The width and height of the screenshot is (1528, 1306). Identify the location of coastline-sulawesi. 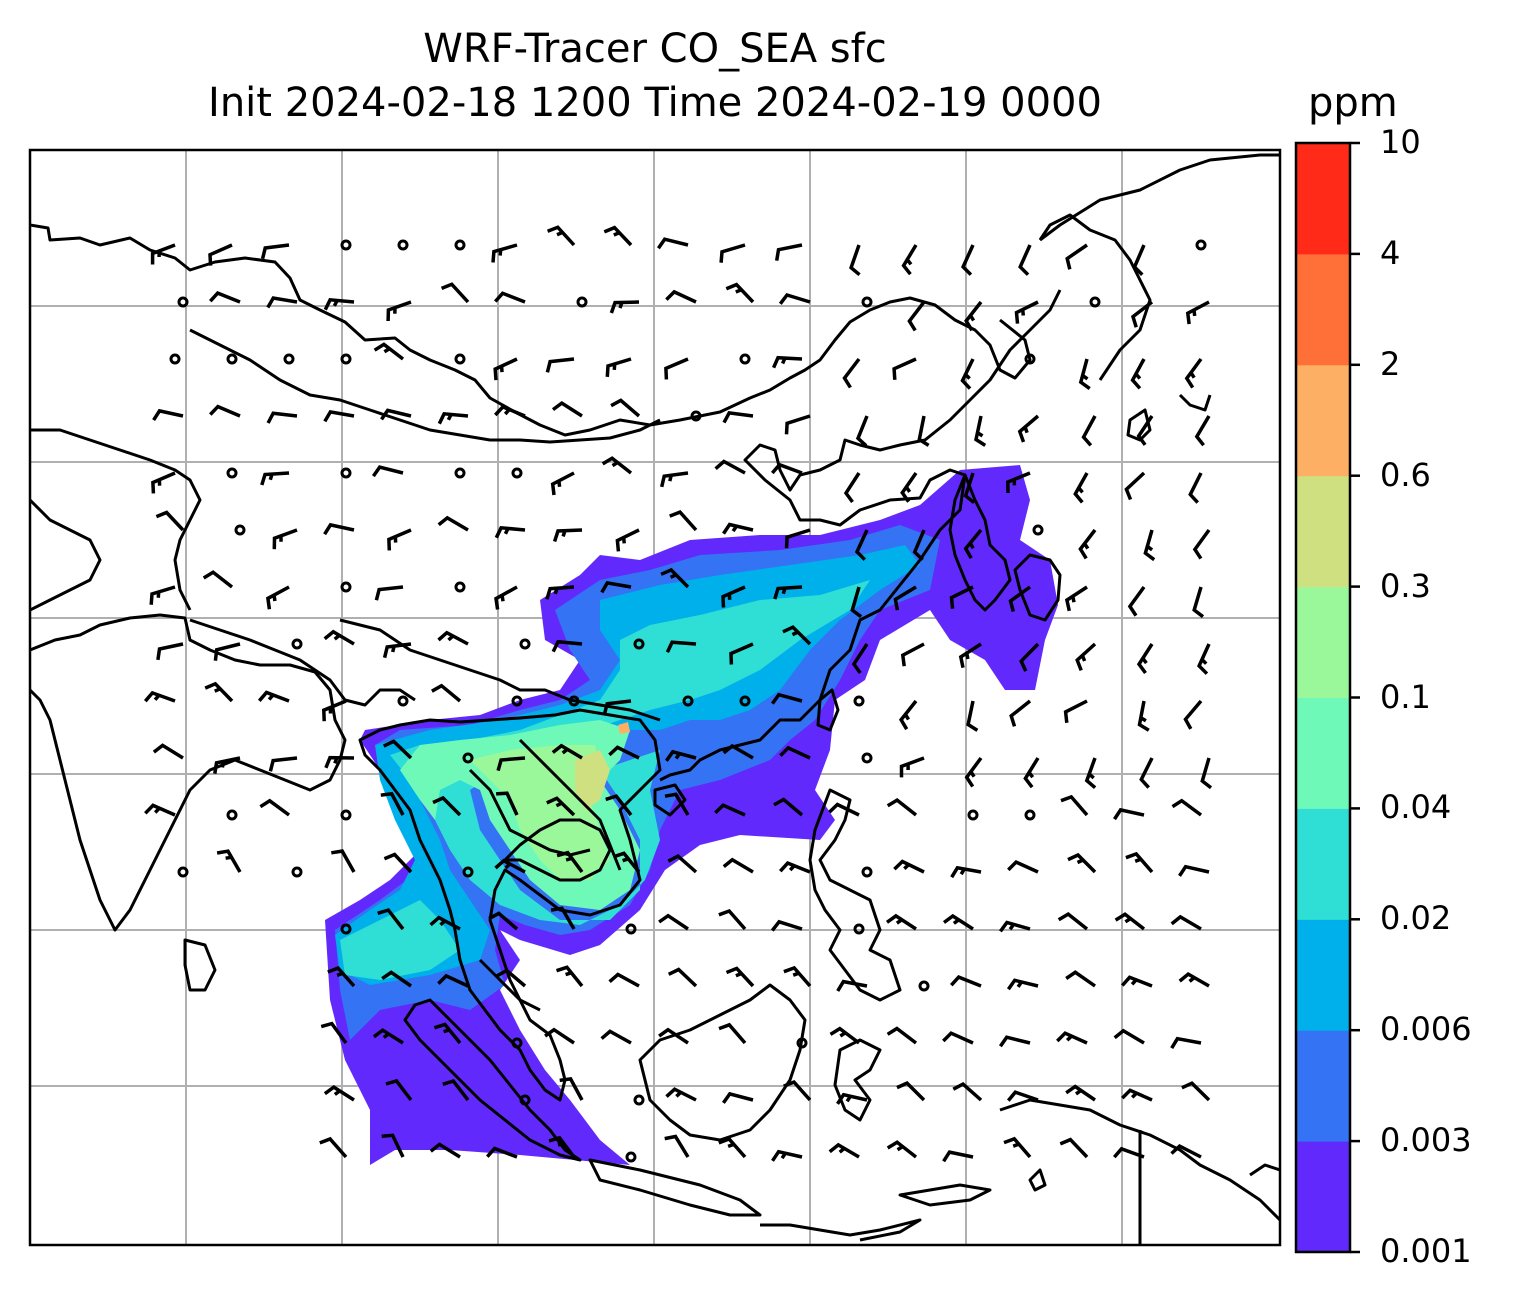
(857, 1080).